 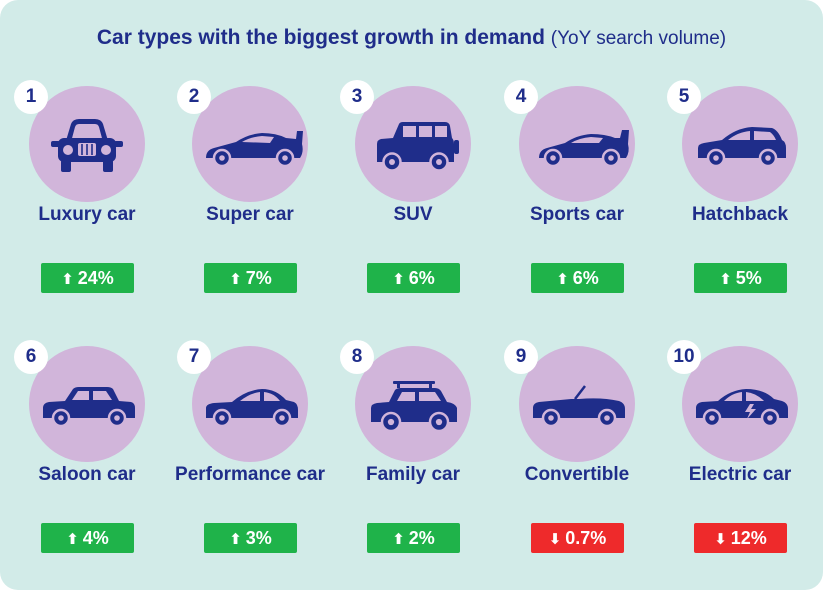 I want to click on car-type-item: 7 Performance car ⬆ 3%, so click(x=250, y=465).